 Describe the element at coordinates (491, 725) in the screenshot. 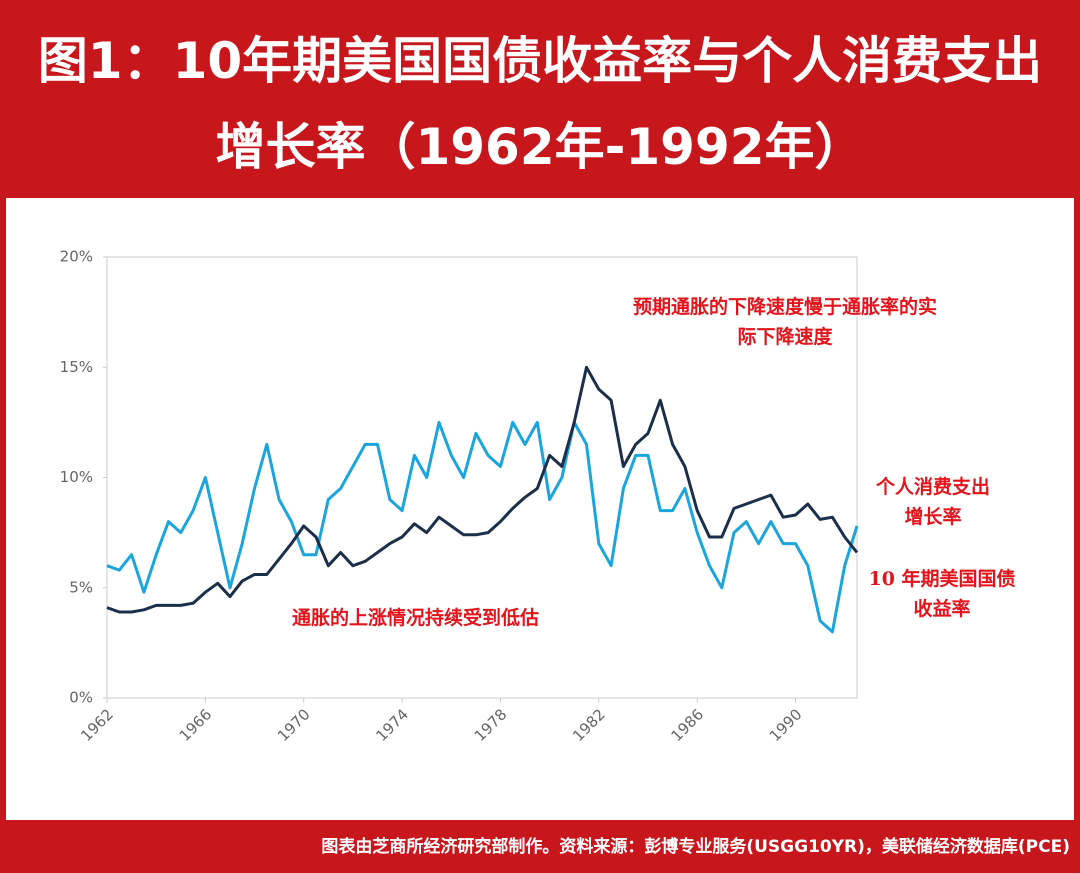

I see `x-tick-label: 1978` at that location.